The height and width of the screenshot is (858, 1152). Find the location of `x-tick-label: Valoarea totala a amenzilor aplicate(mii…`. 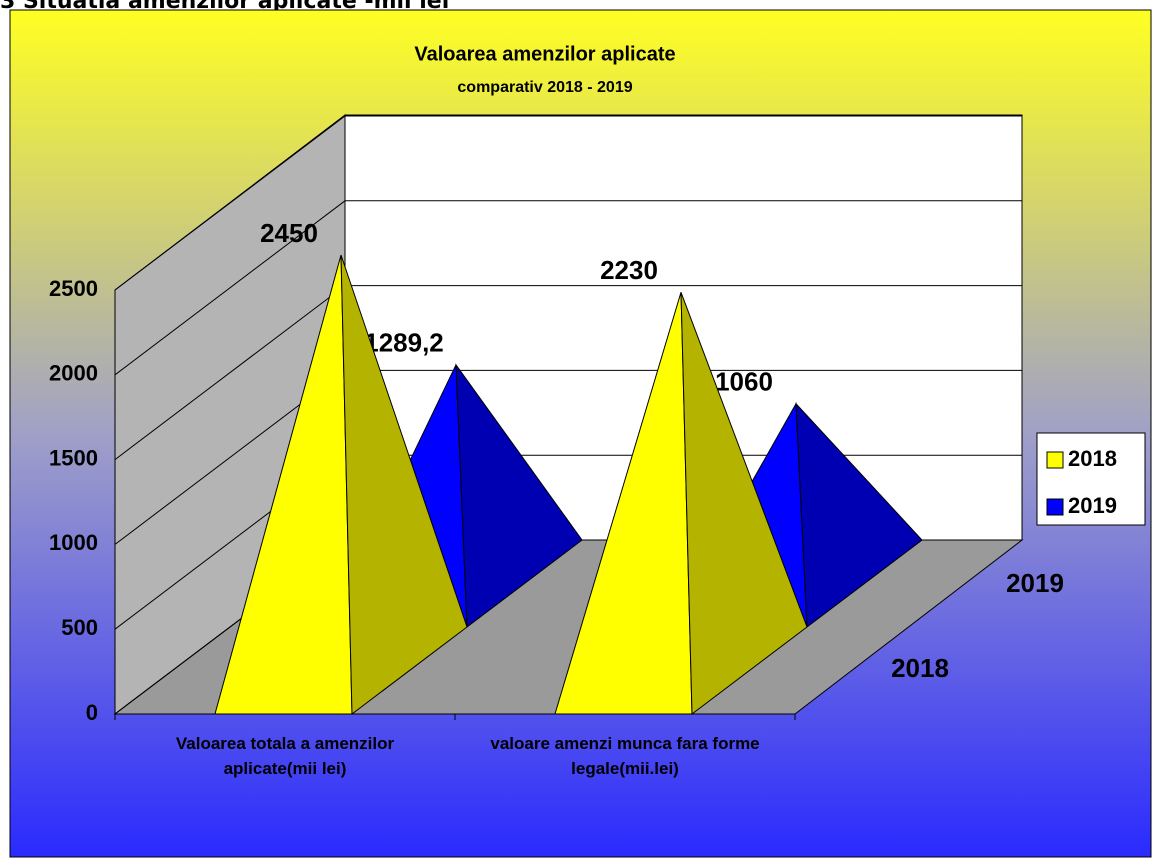

x-tick-label: Valoarea totala a amenzilor aplicate(mii… is located at coordinates (285, 756).